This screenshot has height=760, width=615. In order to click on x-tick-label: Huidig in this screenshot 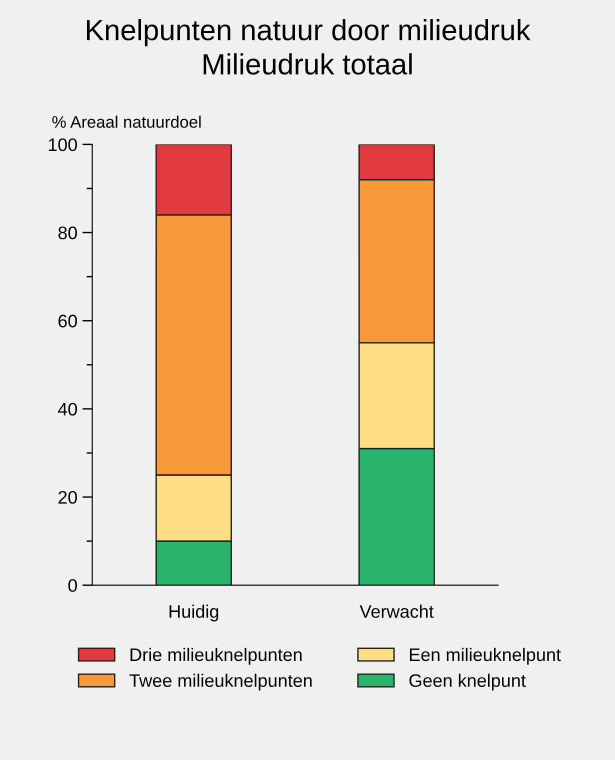, I will do `click(194, 613)`.